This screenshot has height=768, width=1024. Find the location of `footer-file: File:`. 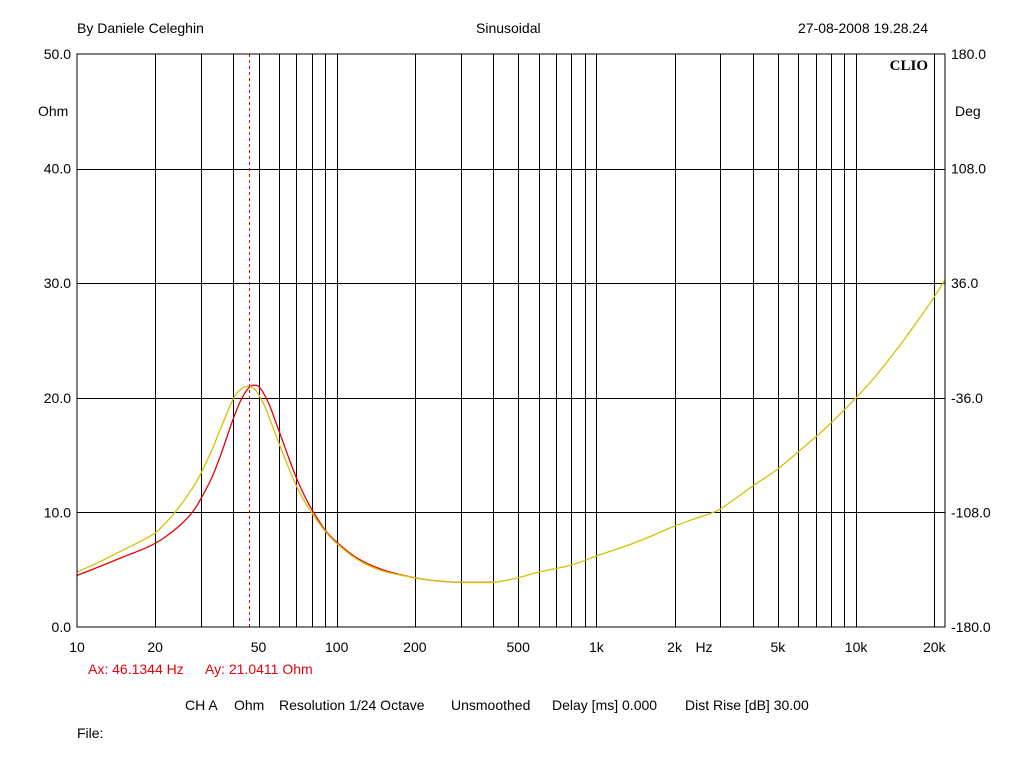

footer-file: File: is located at coordinates (90, 733).